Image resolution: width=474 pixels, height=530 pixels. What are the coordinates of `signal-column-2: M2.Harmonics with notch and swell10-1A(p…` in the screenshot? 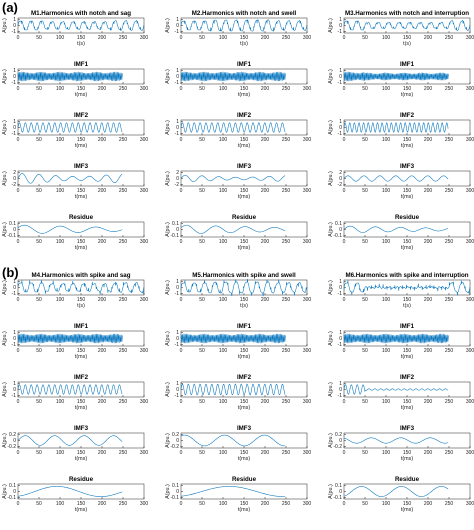 It's located at (238, 130).